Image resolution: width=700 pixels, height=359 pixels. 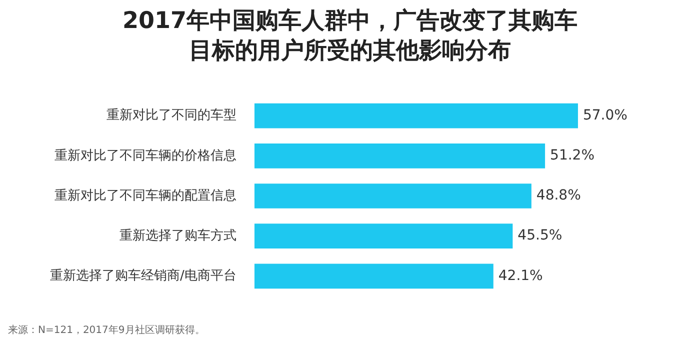 I want to click on data-label: 48.8%, so click(x=558, y=196).